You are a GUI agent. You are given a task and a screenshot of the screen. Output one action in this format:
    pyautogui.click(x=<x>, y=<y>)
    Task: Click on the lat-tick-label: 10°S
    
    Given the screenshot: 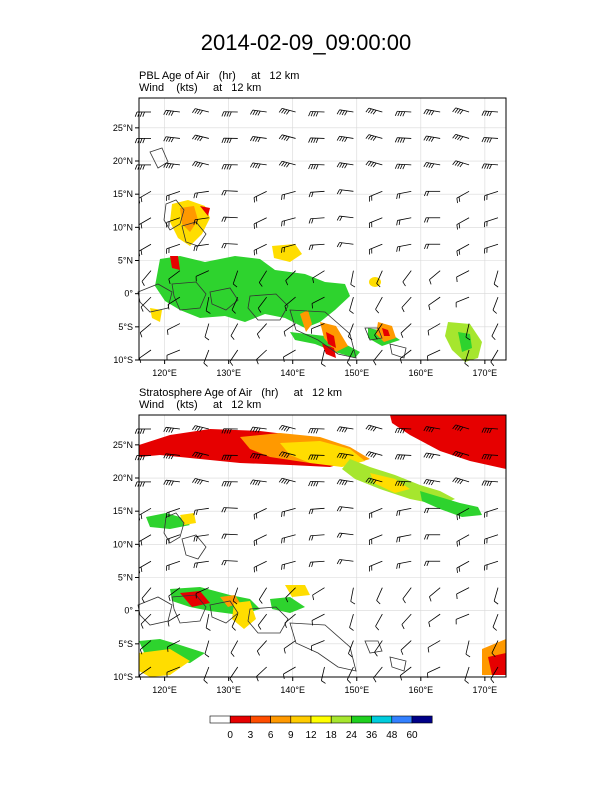 What is the action you would take?
    pyautogui.click(x=123, y=677)
    